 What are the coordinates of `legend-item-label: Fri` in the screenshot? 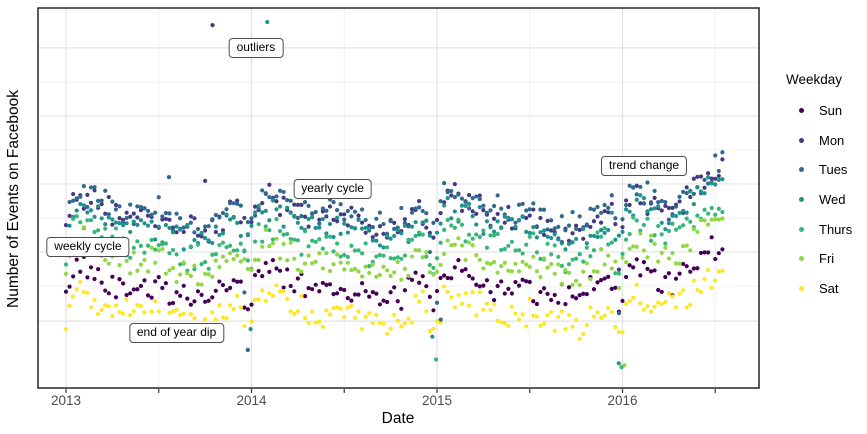 It's located at (827, 259).